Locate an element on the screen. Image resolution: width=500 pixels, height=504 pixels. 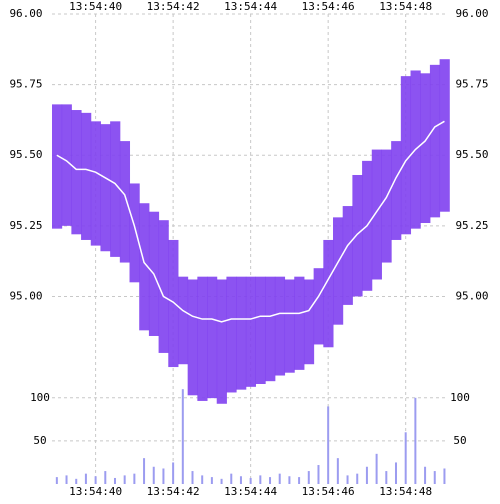
y-tick-label: 96.00 is located at coordinates (25, 13).